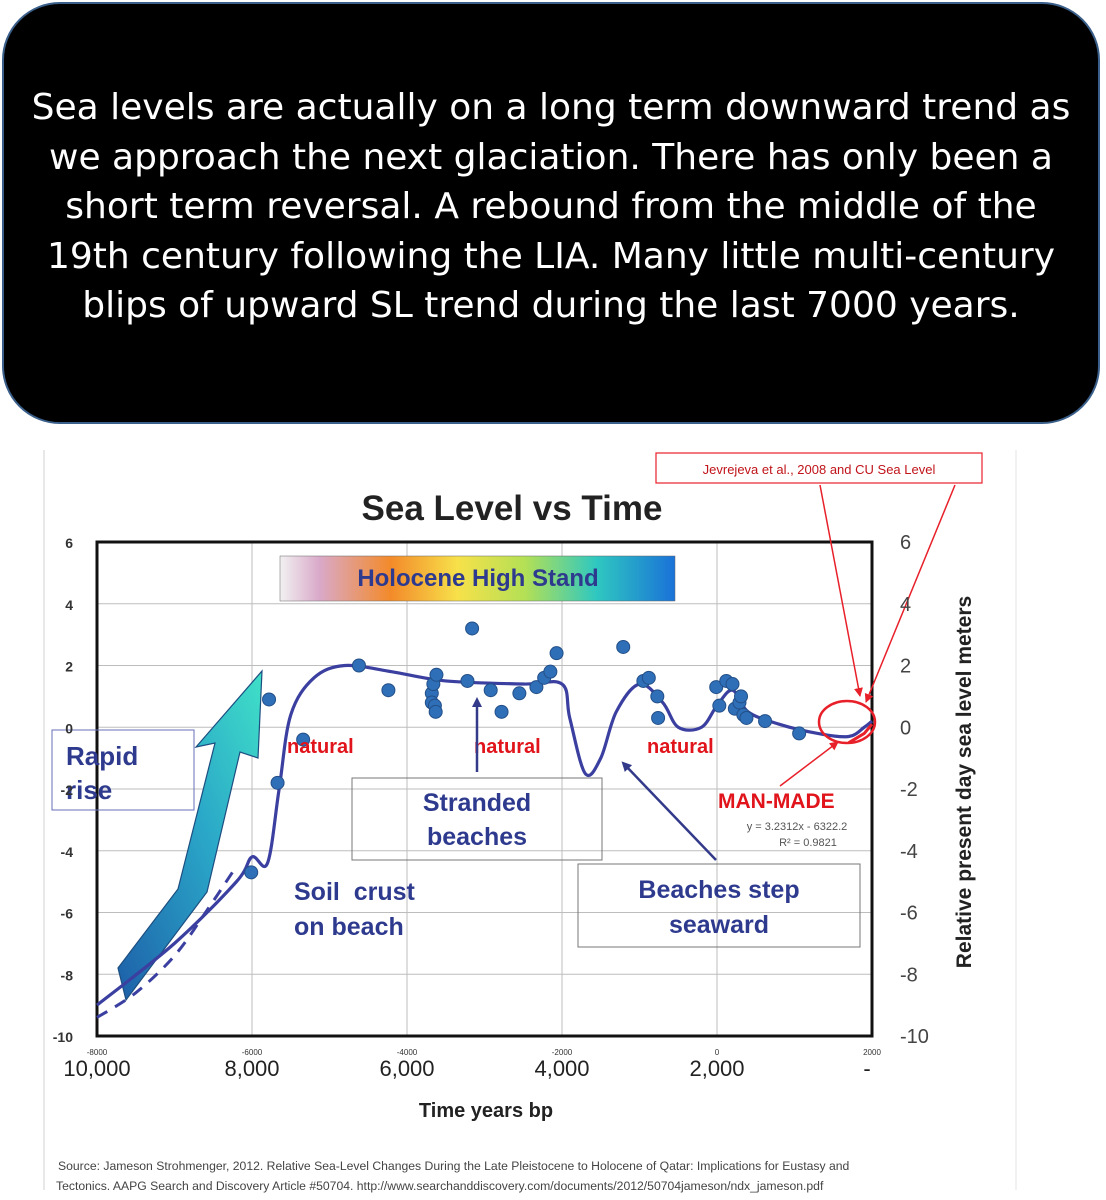 The width and height of the screenshot is (1106, 1200). Describe the element at coordinates (905, 605) in the screenshot. I see `y-tick-right: 4` at that location.